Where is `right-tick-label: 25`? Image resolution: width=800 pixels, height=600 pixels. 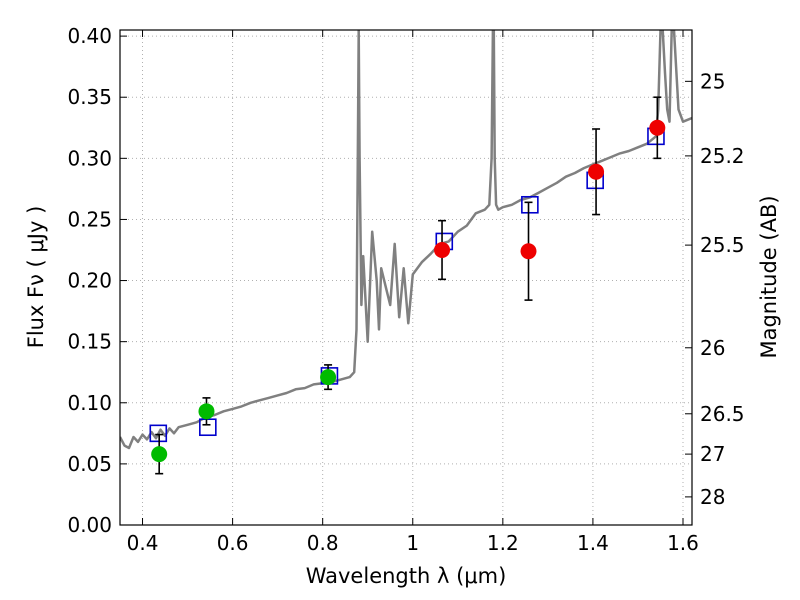 right-tick-label: 25 is located at coordinates (712, 81).